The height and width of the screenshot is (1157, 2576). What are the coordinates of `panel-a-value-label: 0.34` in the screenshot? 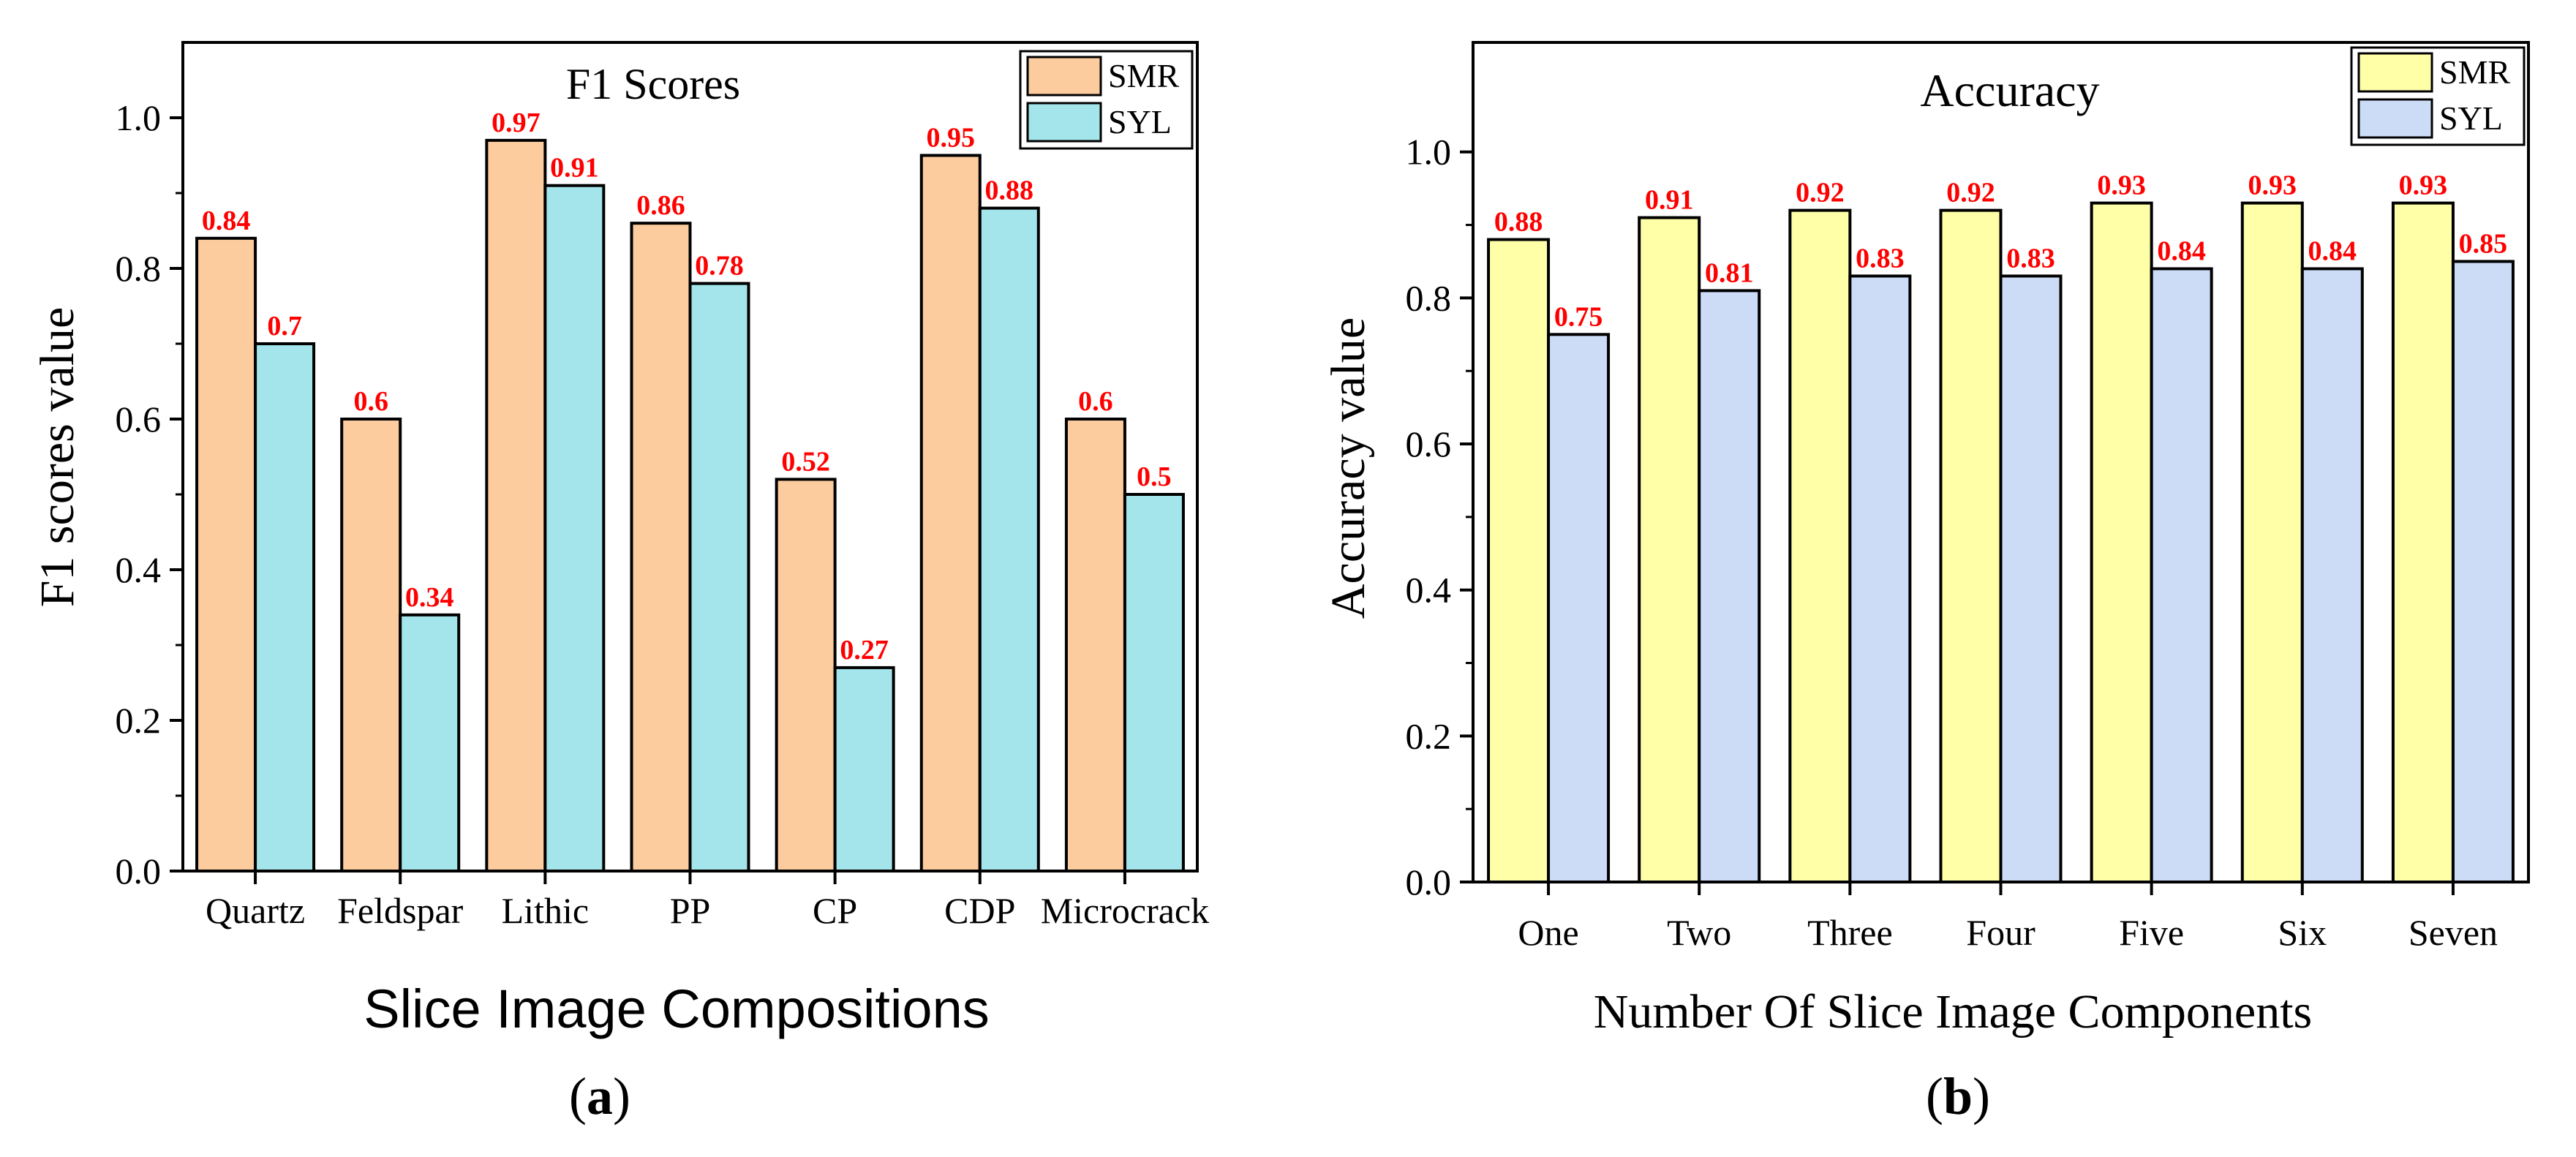 It's located at (429, 597).